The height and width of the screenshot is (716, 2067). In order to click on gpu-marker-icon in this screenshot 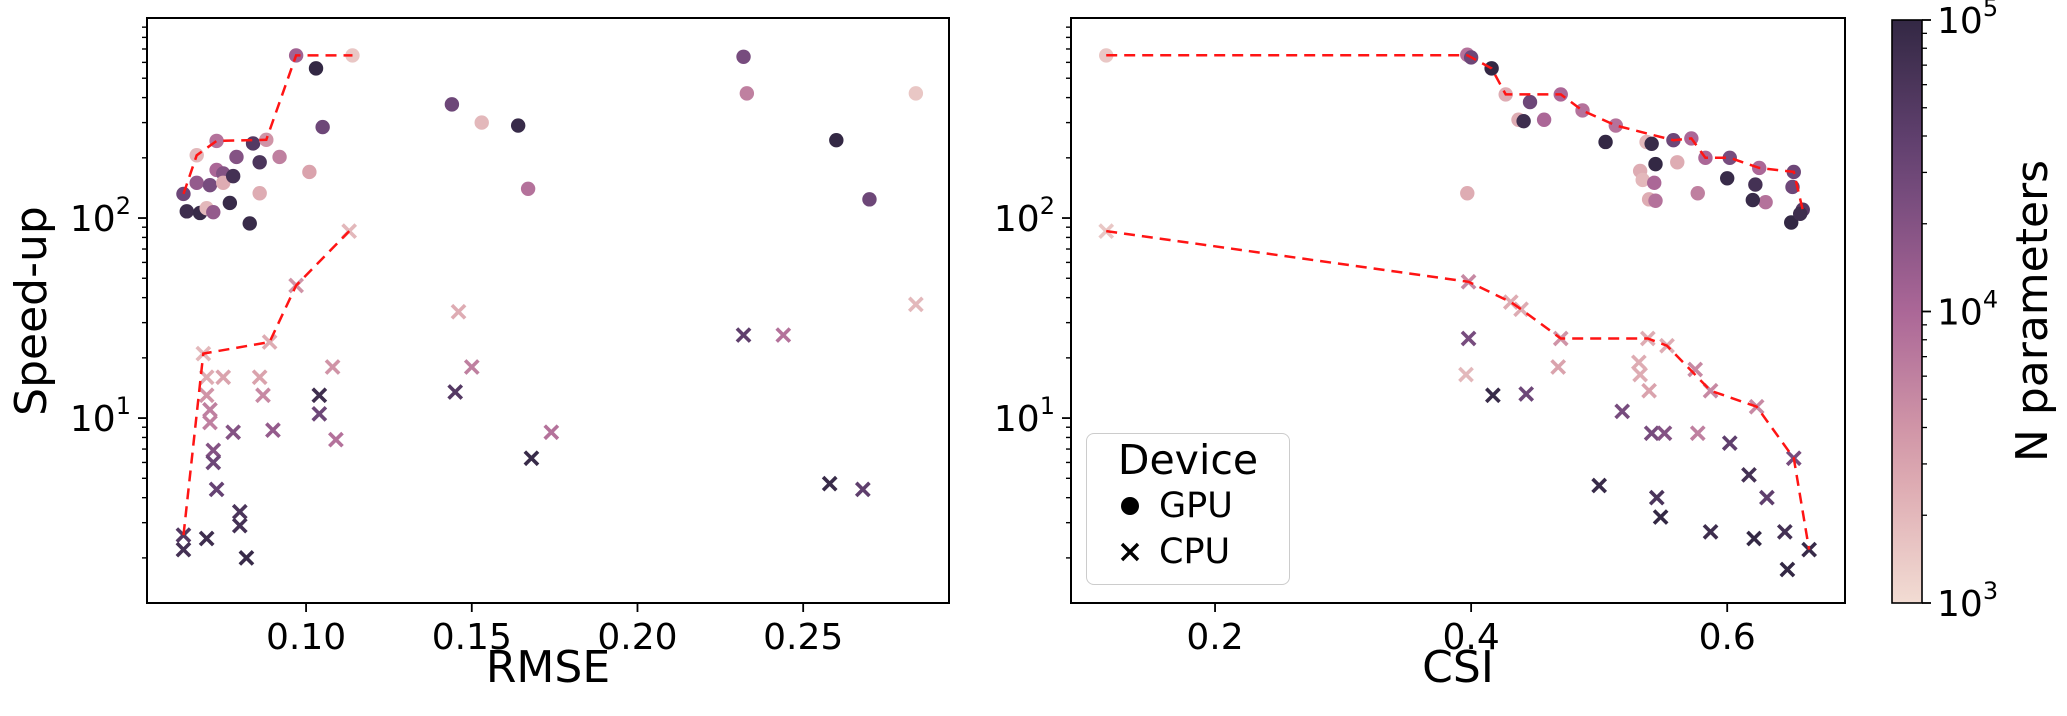, I will do `click(1130, 506)`.